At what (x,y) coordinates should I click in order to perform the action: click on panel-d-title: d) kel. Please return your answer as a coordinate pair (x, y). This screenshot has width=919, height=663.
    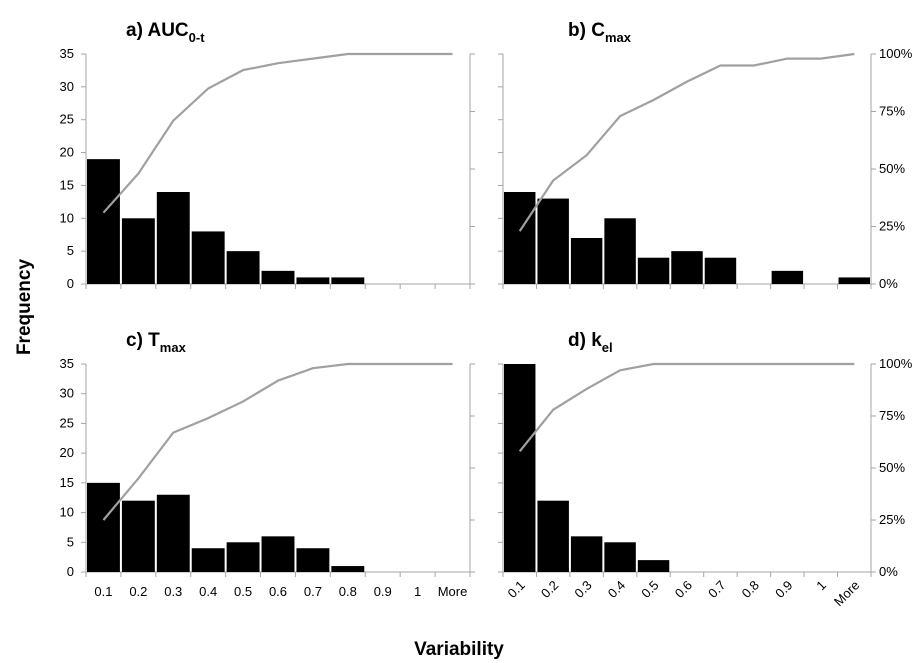
    Looking at the image, I should click on (590, 342).